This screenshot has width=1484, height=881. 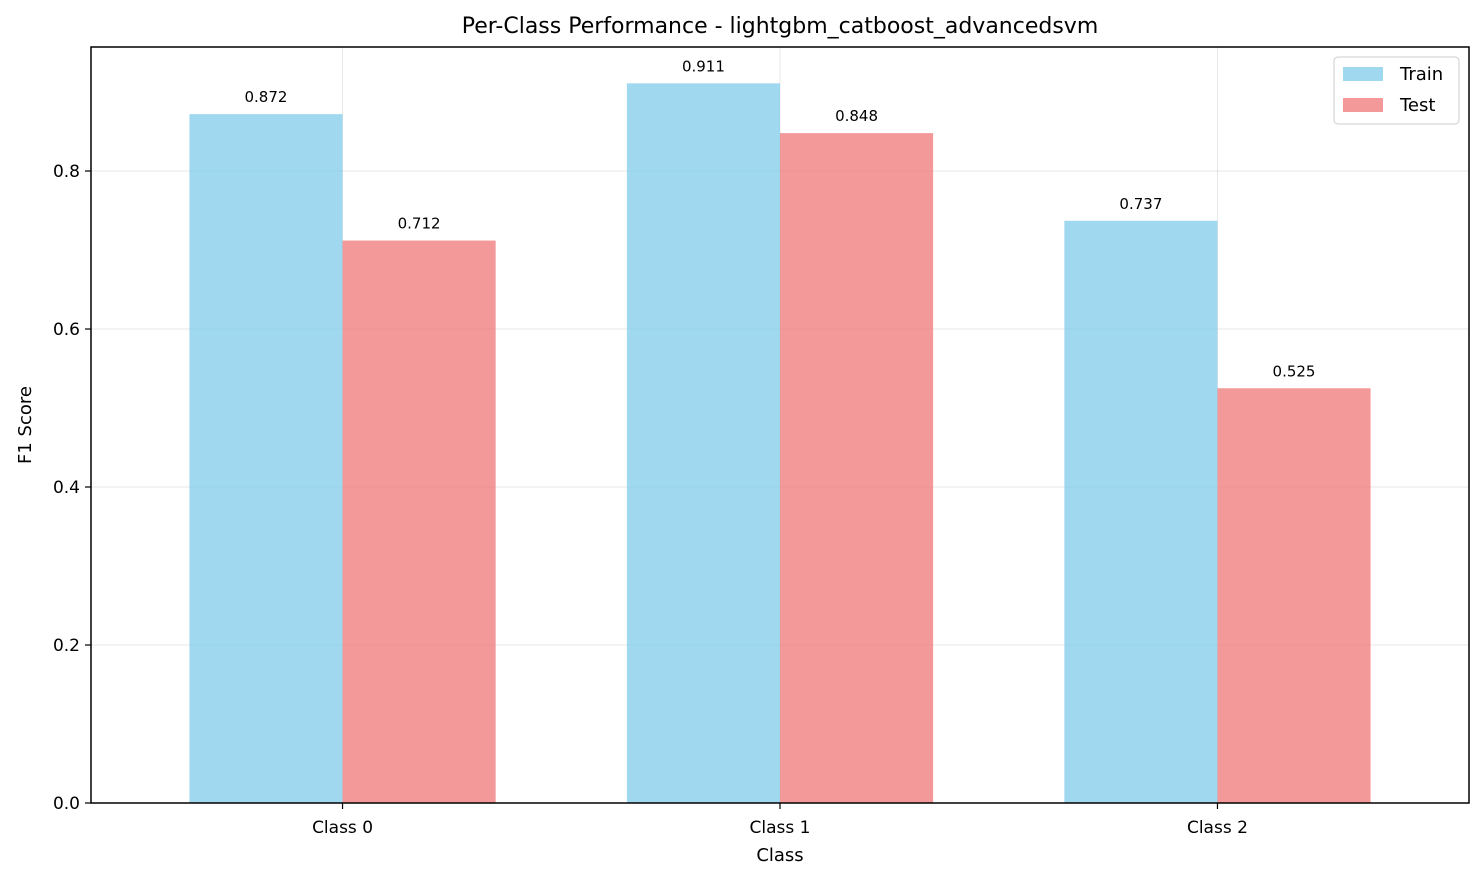 What do you see at coordinates (1363, 74) in the screenshot?
I see `legend-swatch-train` at bounding box center [1363, 74].